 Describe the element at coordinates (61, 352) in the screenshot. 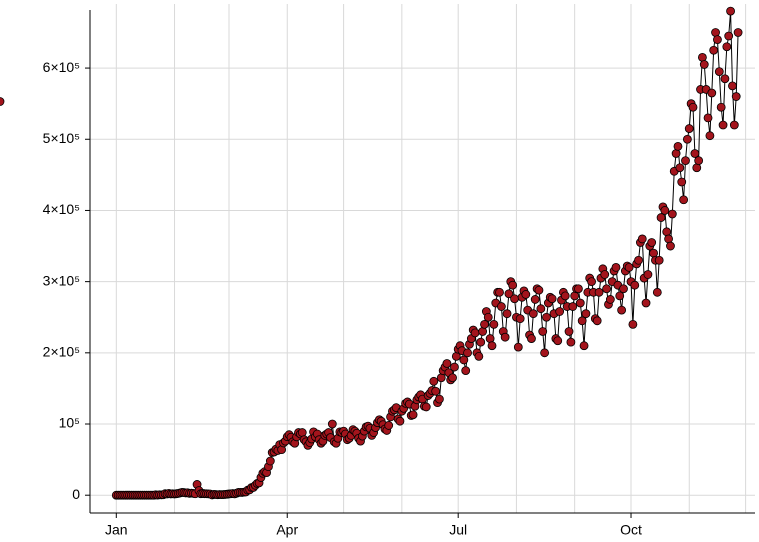

I see `y-tick-label: 2×10⁵` at that location.